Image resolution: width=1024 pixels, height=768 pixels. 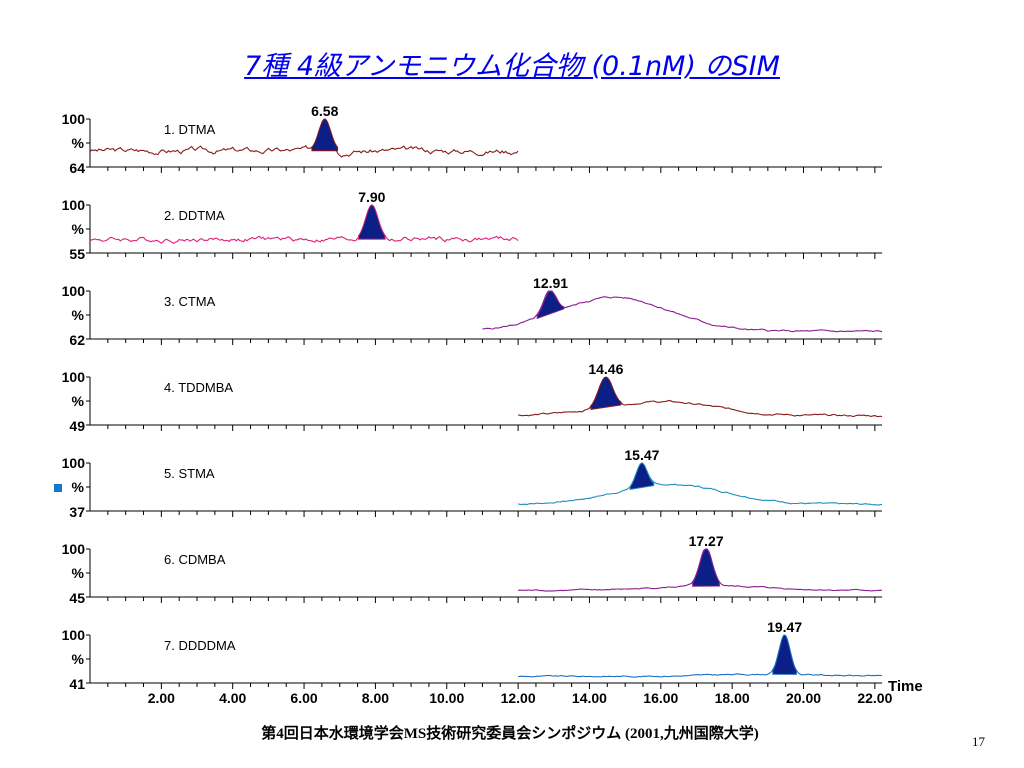 What do you see at coordinates (190, 129) in the screenshot?
I see `compound-label: 1. DTMA` at bounding box center [190, 129].